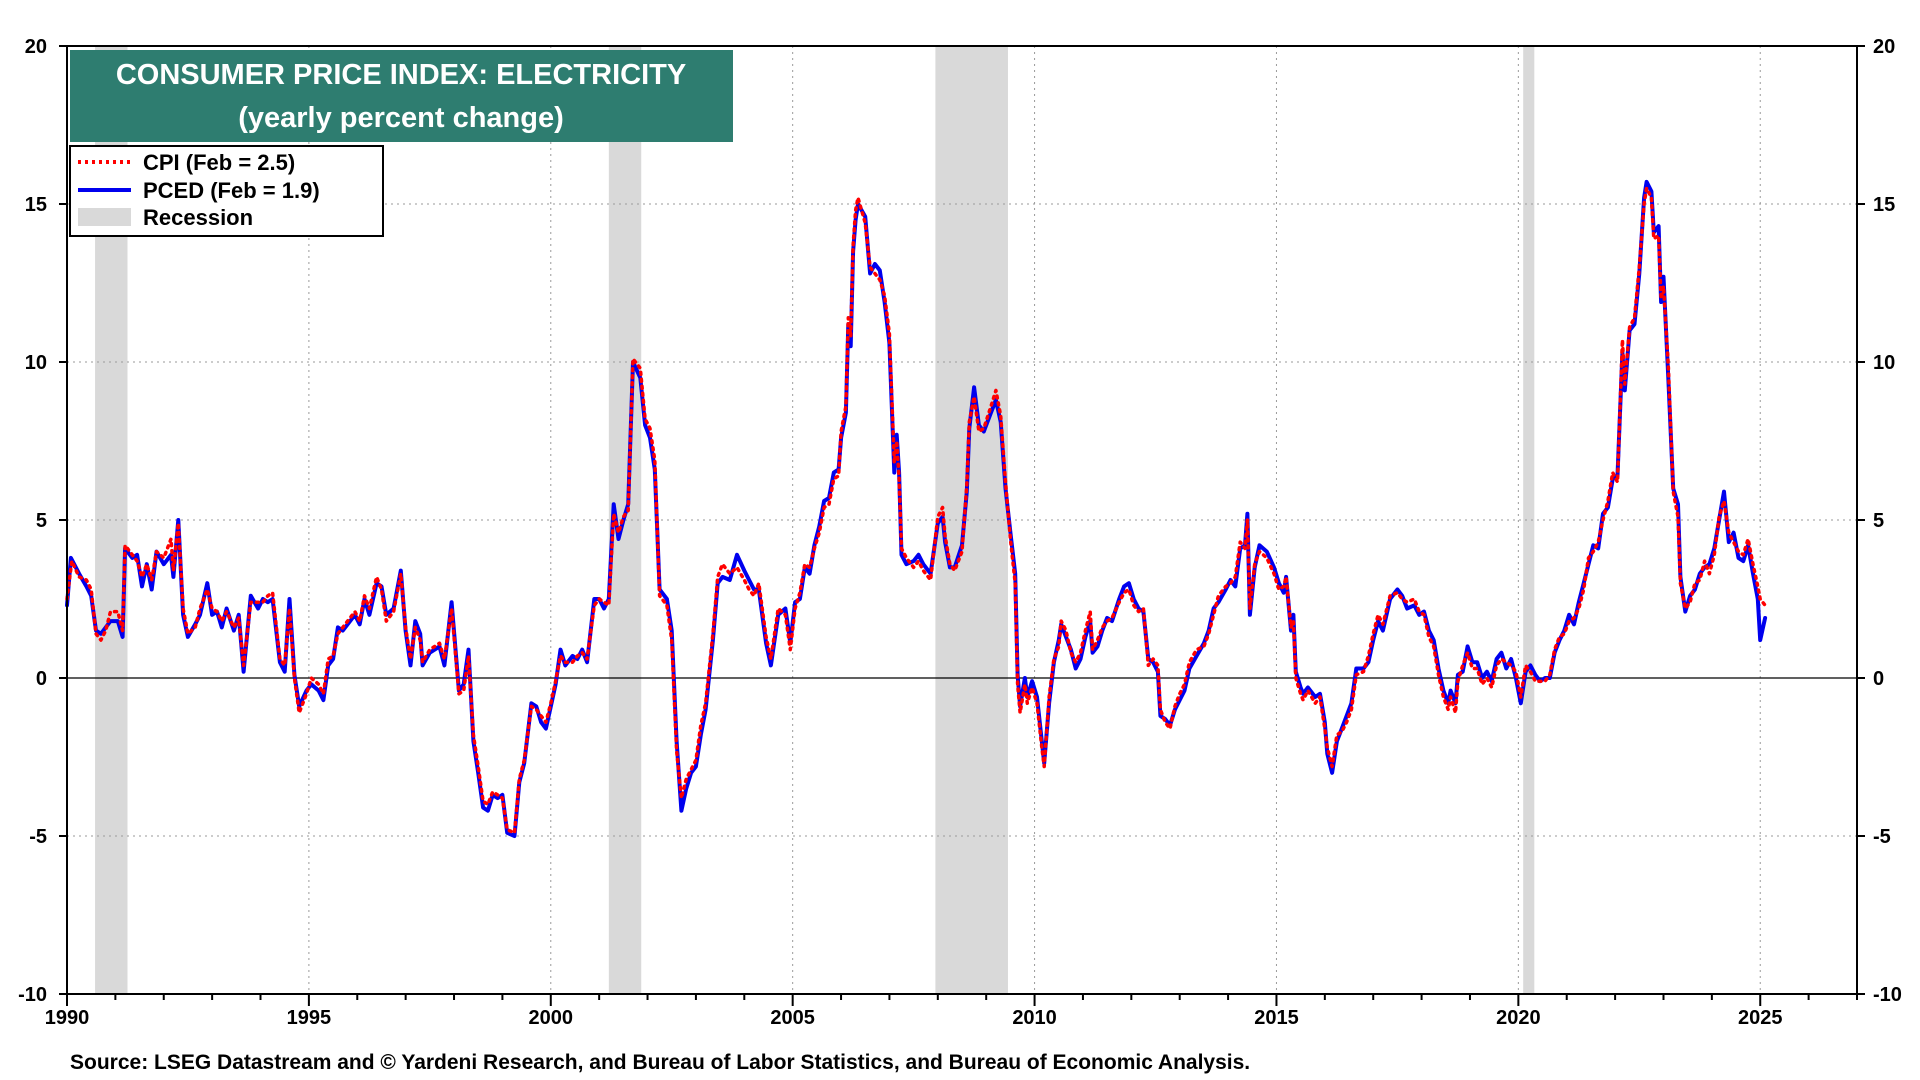  What do you see at coordinates (309, 1018) in the screenshot?
I see `x-tick-label: 1995` at bounding box center [309, 1018].